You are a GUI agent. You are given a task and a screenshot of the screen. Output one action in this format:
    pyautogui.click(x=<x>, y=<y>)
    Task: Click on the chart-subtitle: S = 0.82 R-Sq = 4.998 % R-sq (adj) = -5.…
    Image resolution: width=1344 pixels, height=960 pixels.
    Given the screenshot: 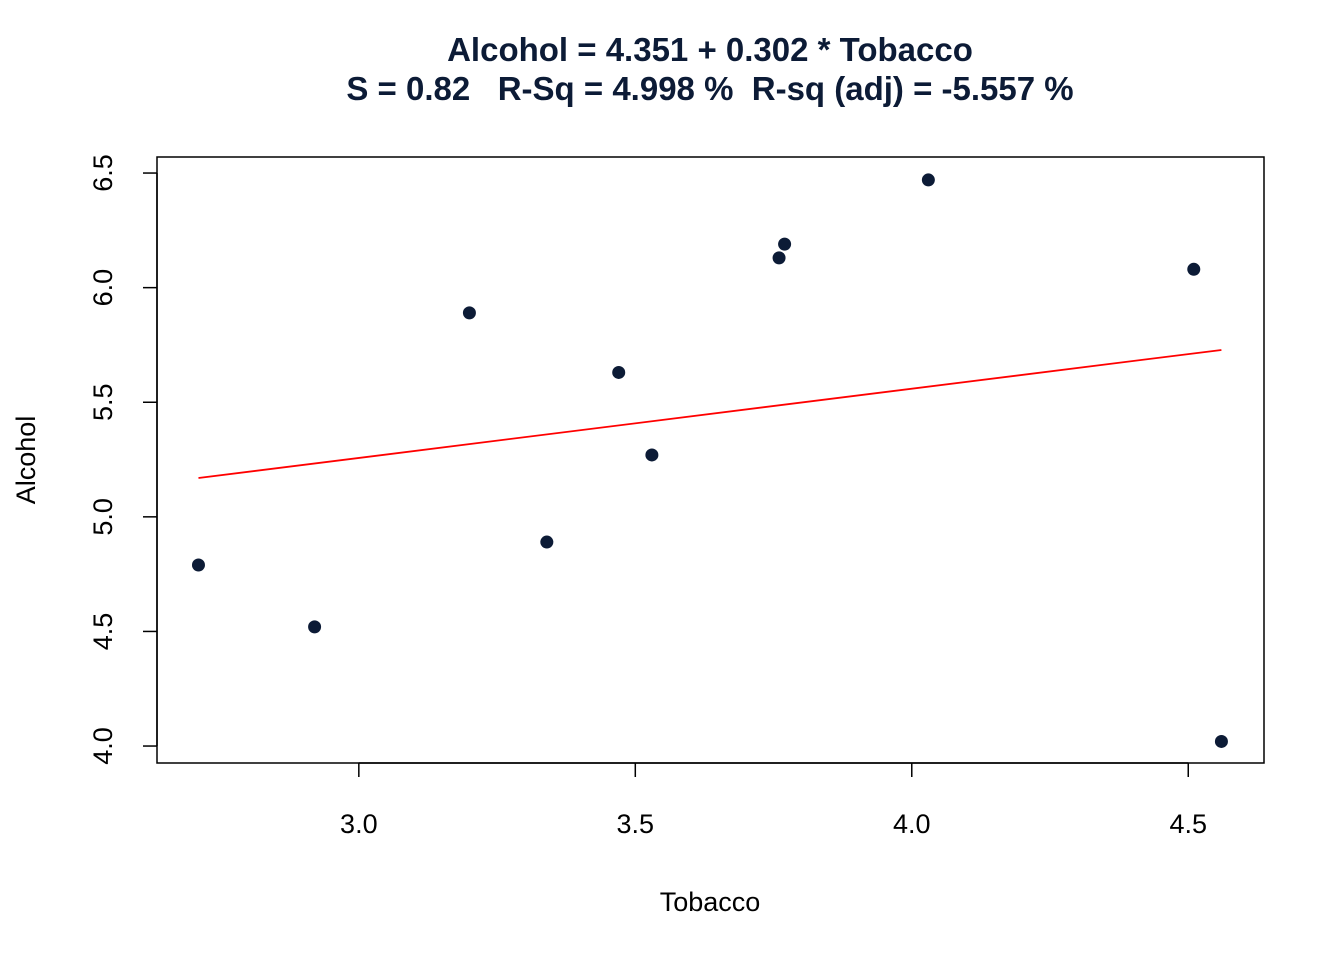 What is the action you would take?
    pyautogui.click(x=709, y=88)
    